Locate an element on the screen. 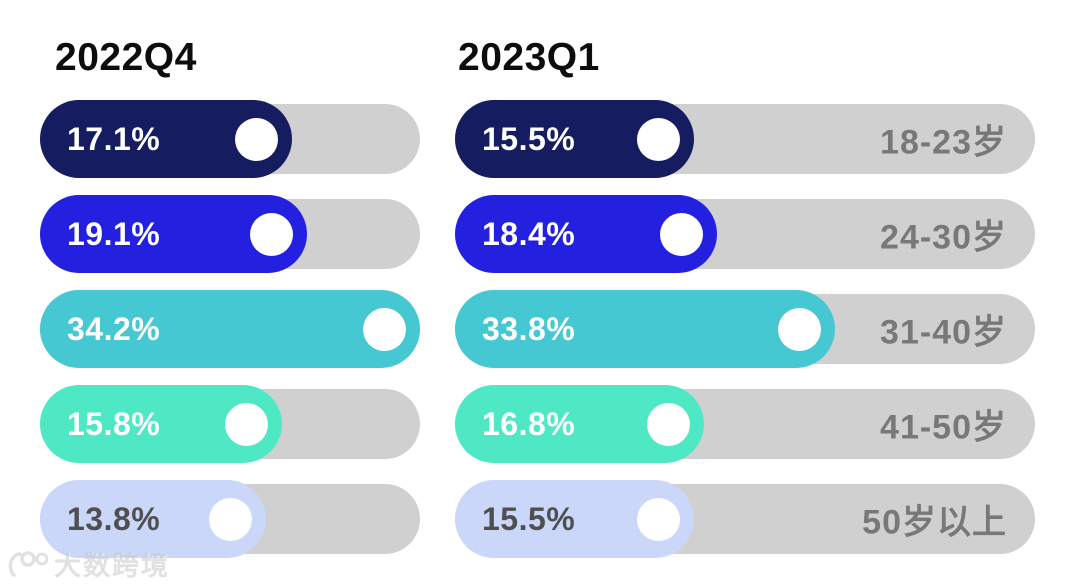 The image size is (1080, 588). bar-track-2022q4: 19.1% is located at coordinates (230, 234).